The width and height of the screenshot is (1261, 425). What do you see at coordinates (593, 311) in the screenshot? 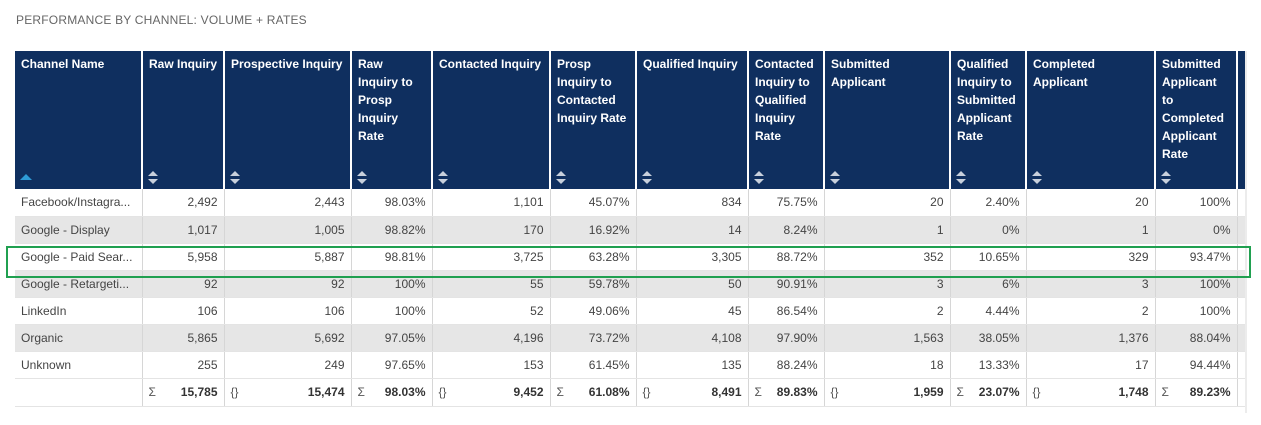
I see `value-cell: 49.06%` at bounding box center [593, 311].